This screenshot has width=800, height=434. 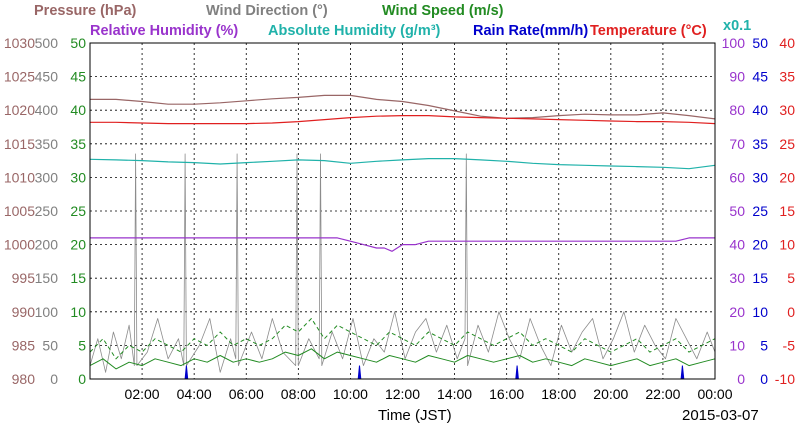 What do you see at coordinates (403, 107) in the screenshot?
I see `series-pressure` at bounding box center [403, 107].